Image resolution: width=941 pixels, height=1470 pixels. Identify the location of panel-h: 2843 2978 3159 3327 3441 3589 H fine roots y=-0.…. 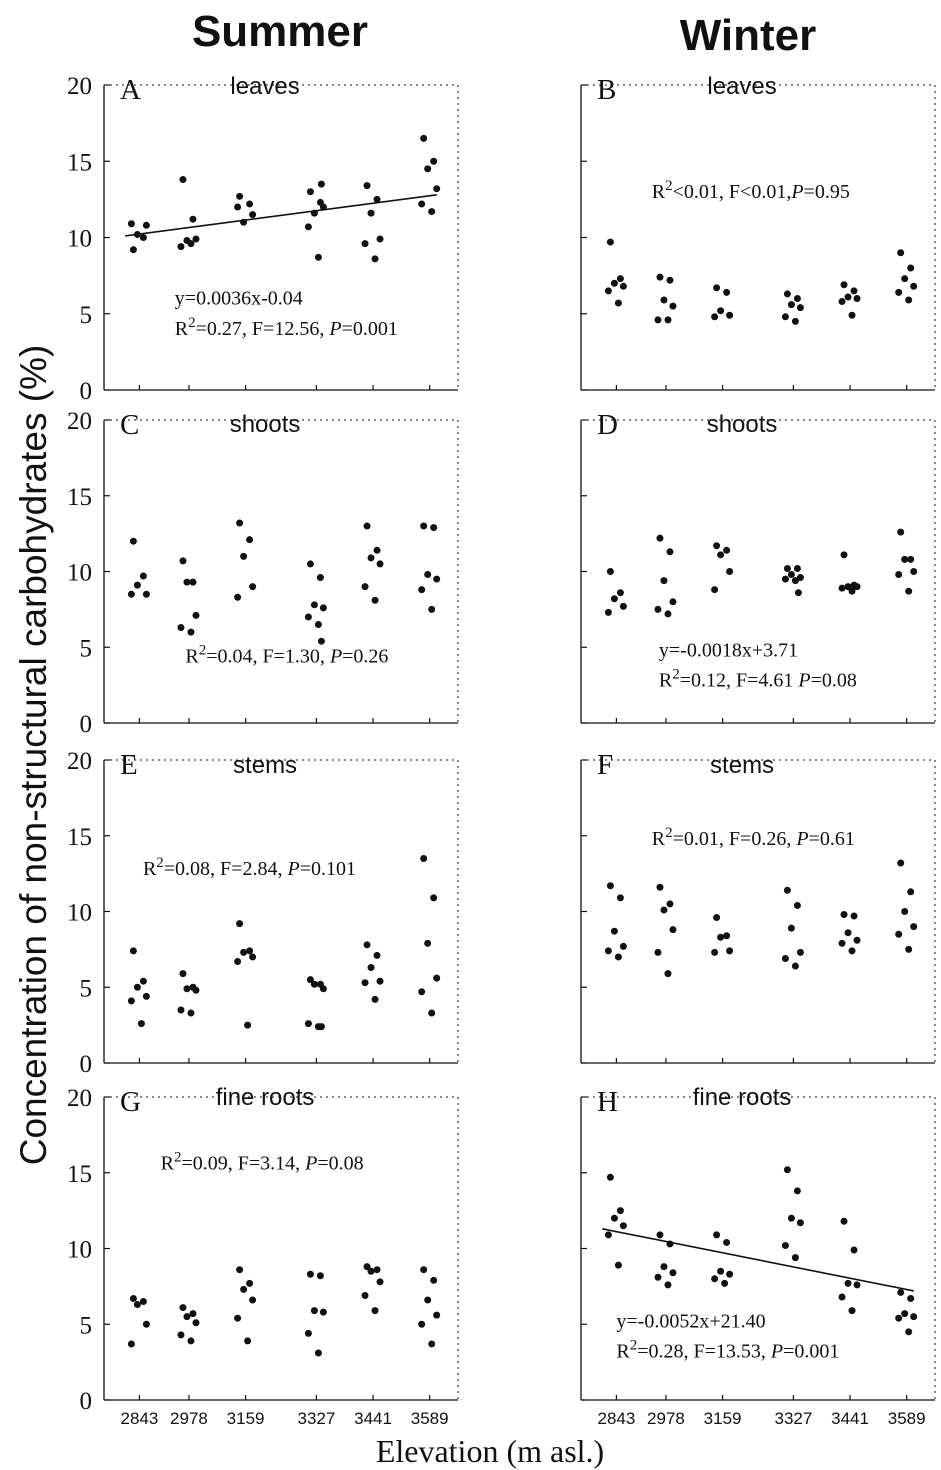
(758, 1256).